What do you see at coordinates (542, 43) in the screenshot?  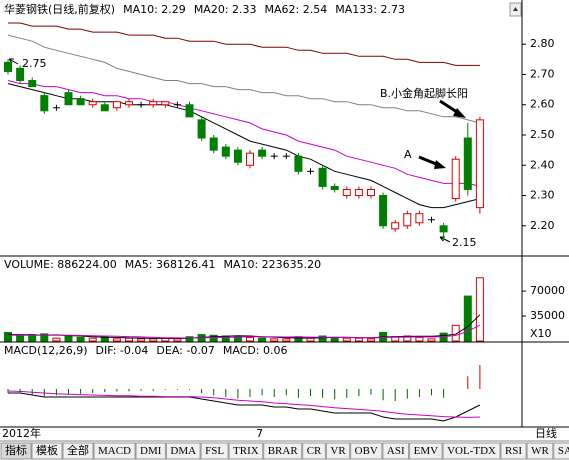 I see `y-tick-label: 2.80` at bounding box center [542, 43].